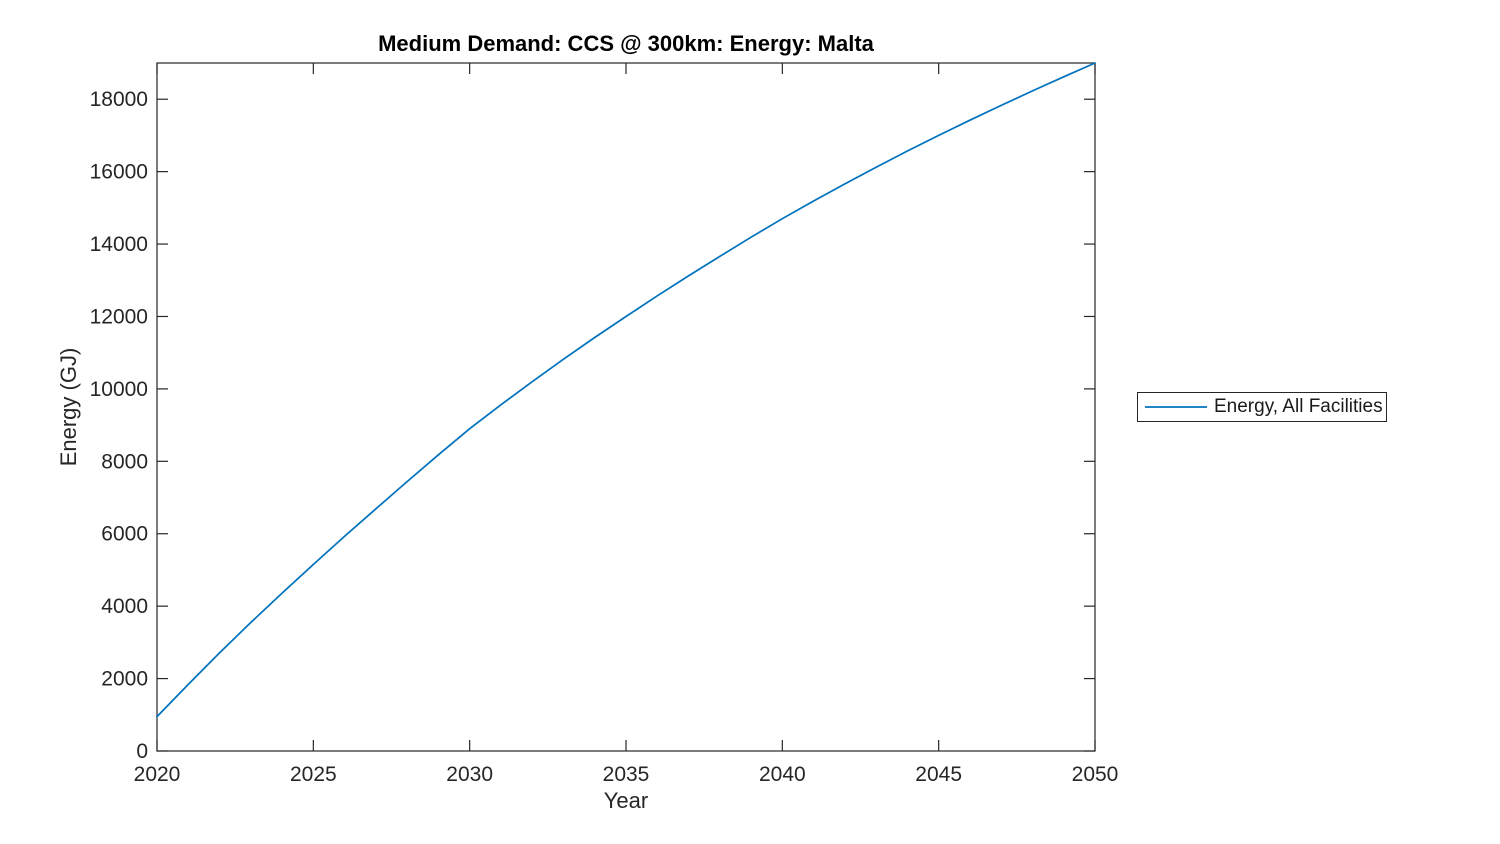 The width and height of the screenshot is (1500, 844). I want to click on y-tick-label: 14000, so click(119, 244).